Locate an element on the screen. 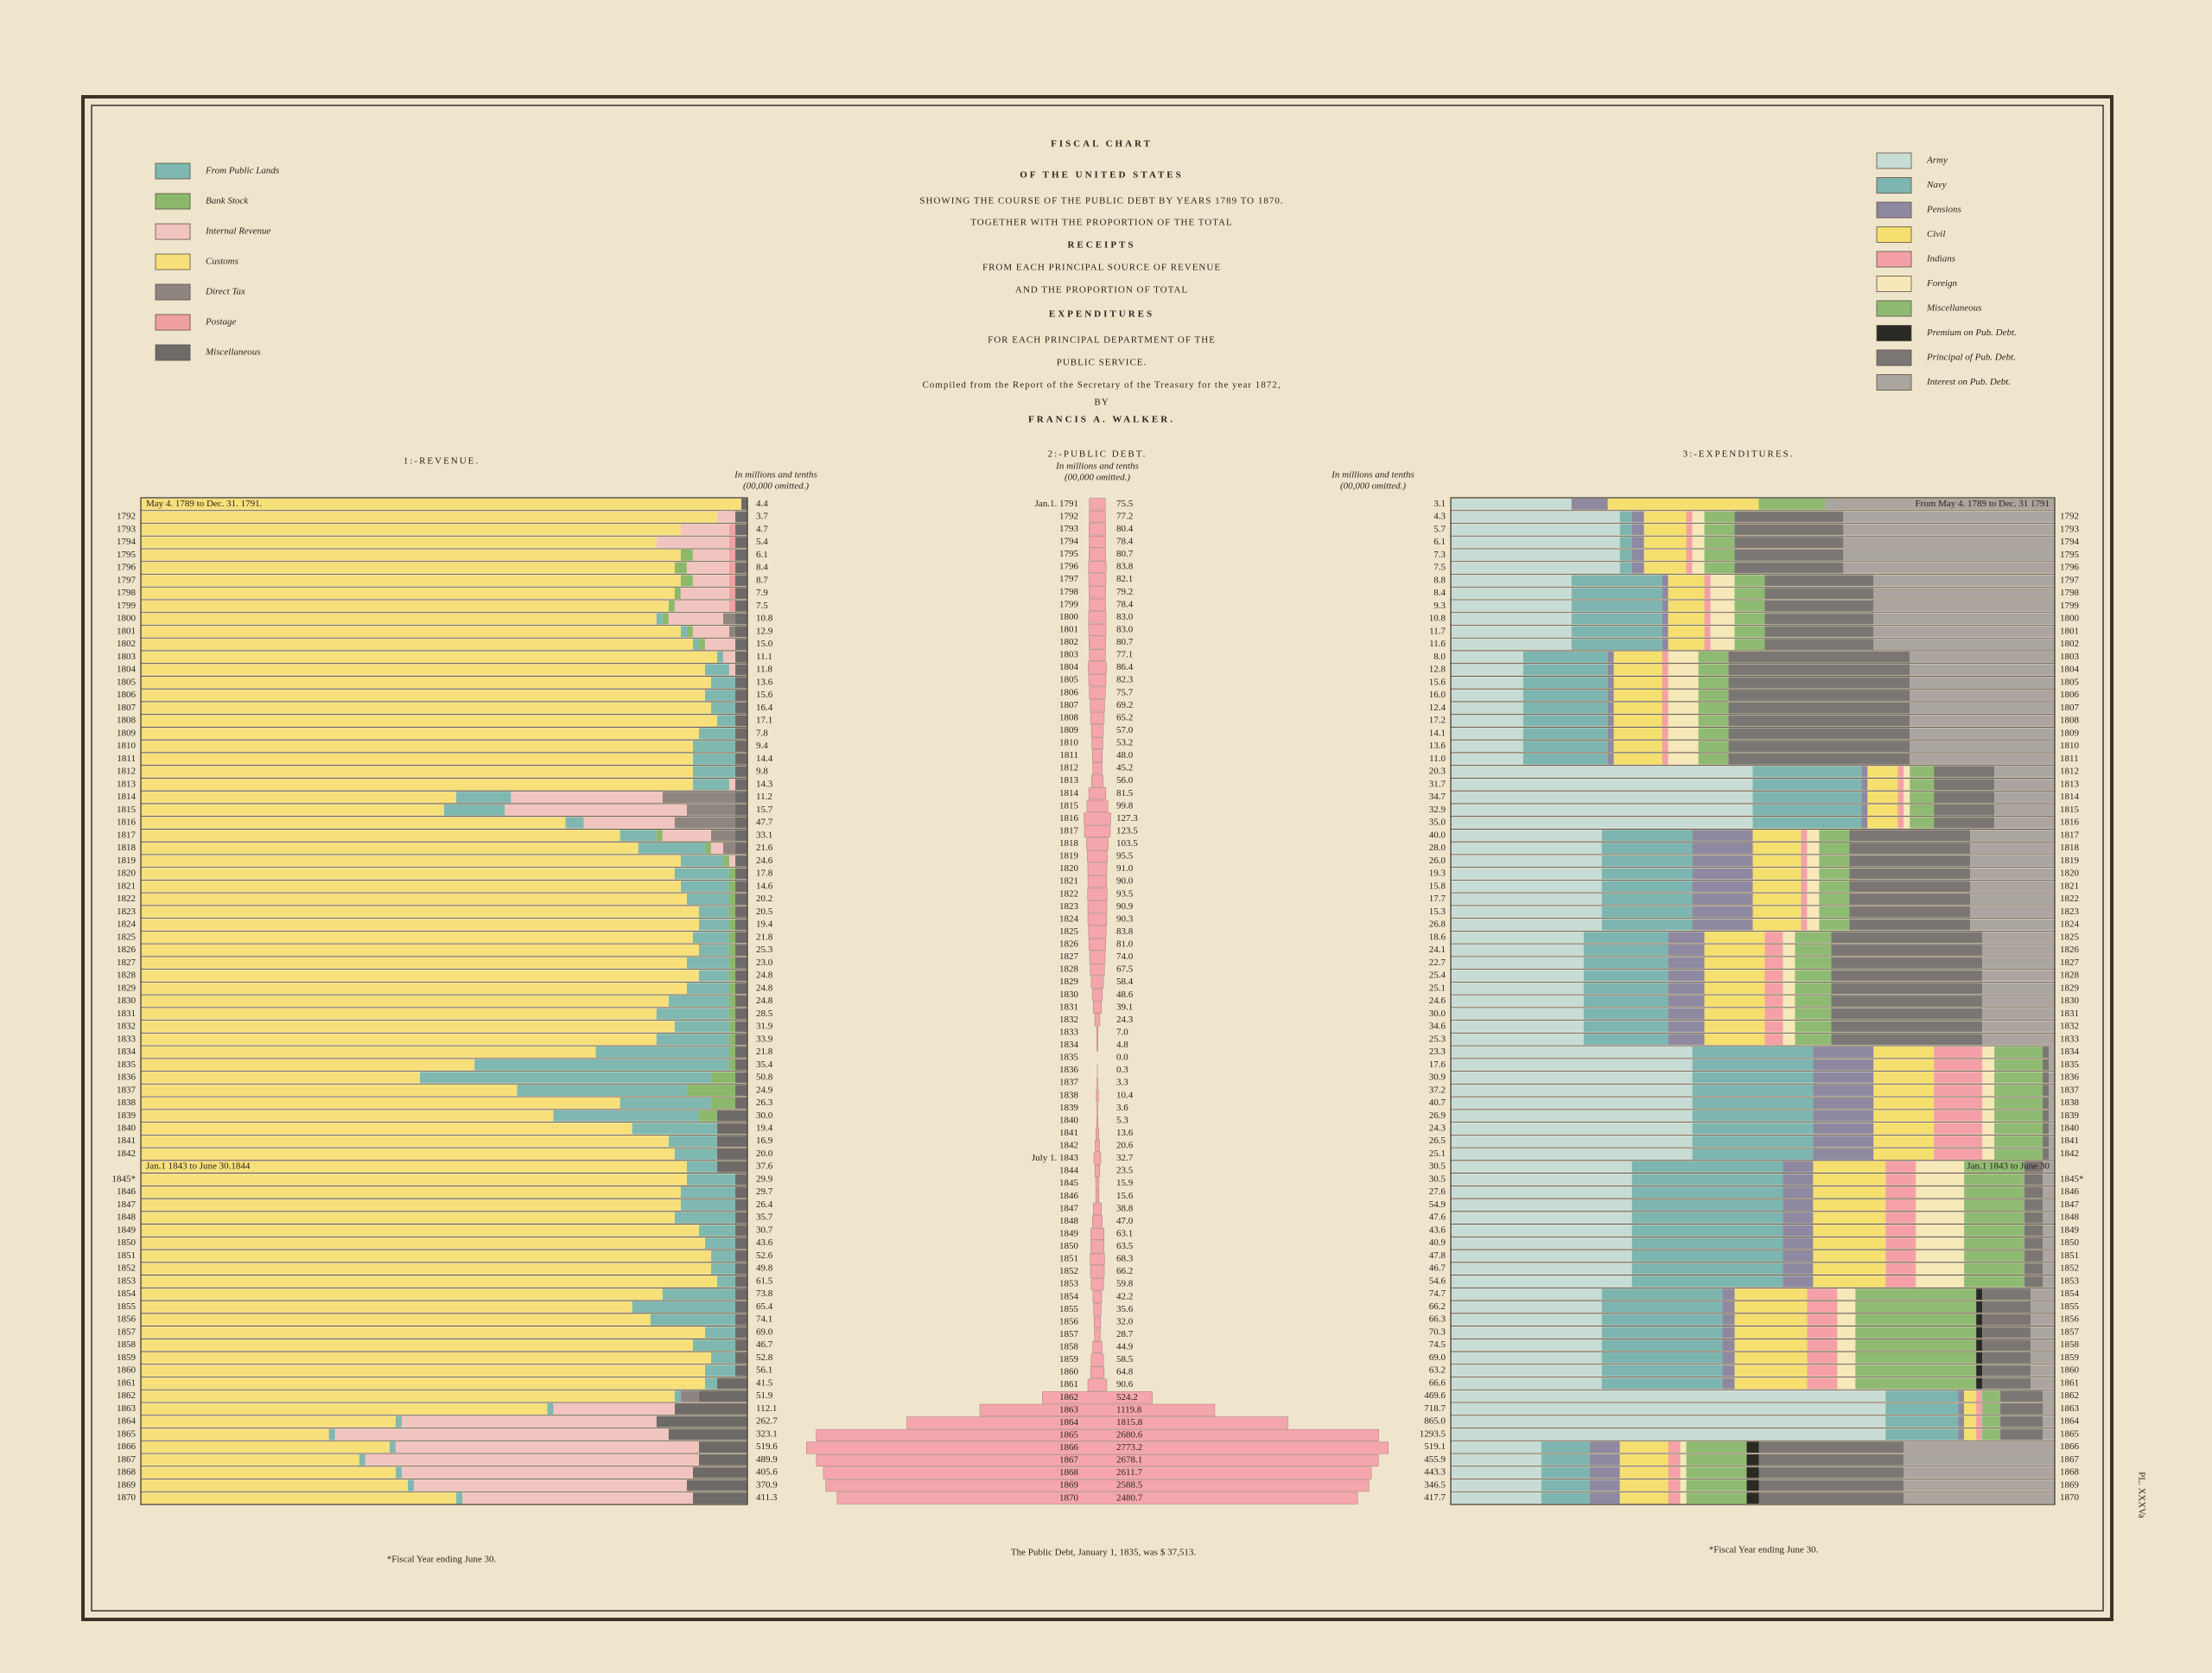  value-label: 58.5 is located at coordinates (1125, 1359).